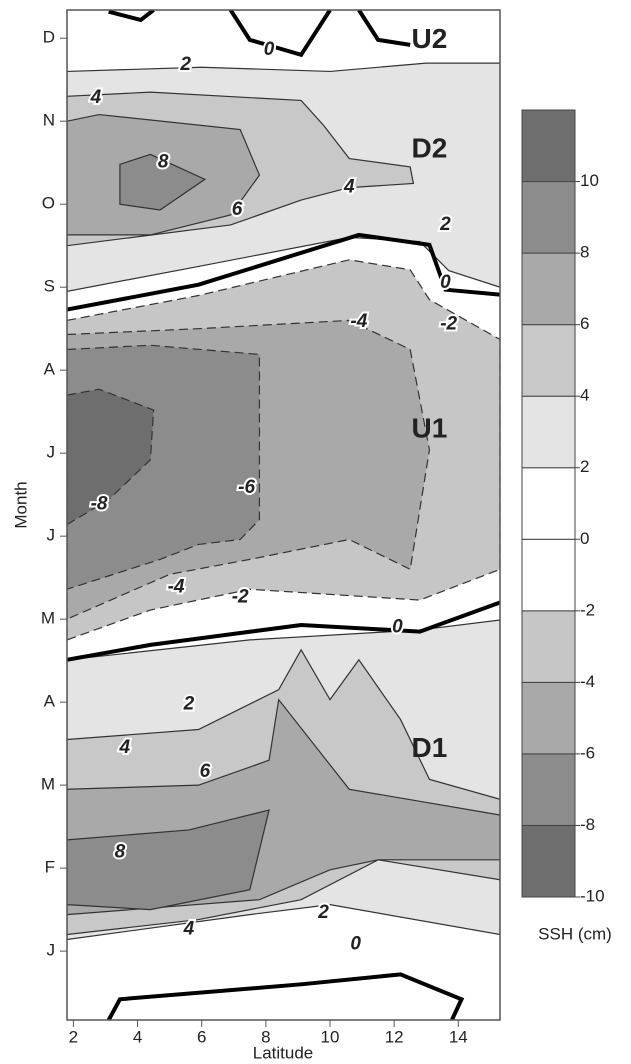 The width and height of the screenshot is (631, 1064). I want to click on y-tick-label: D, so click(49, 37).